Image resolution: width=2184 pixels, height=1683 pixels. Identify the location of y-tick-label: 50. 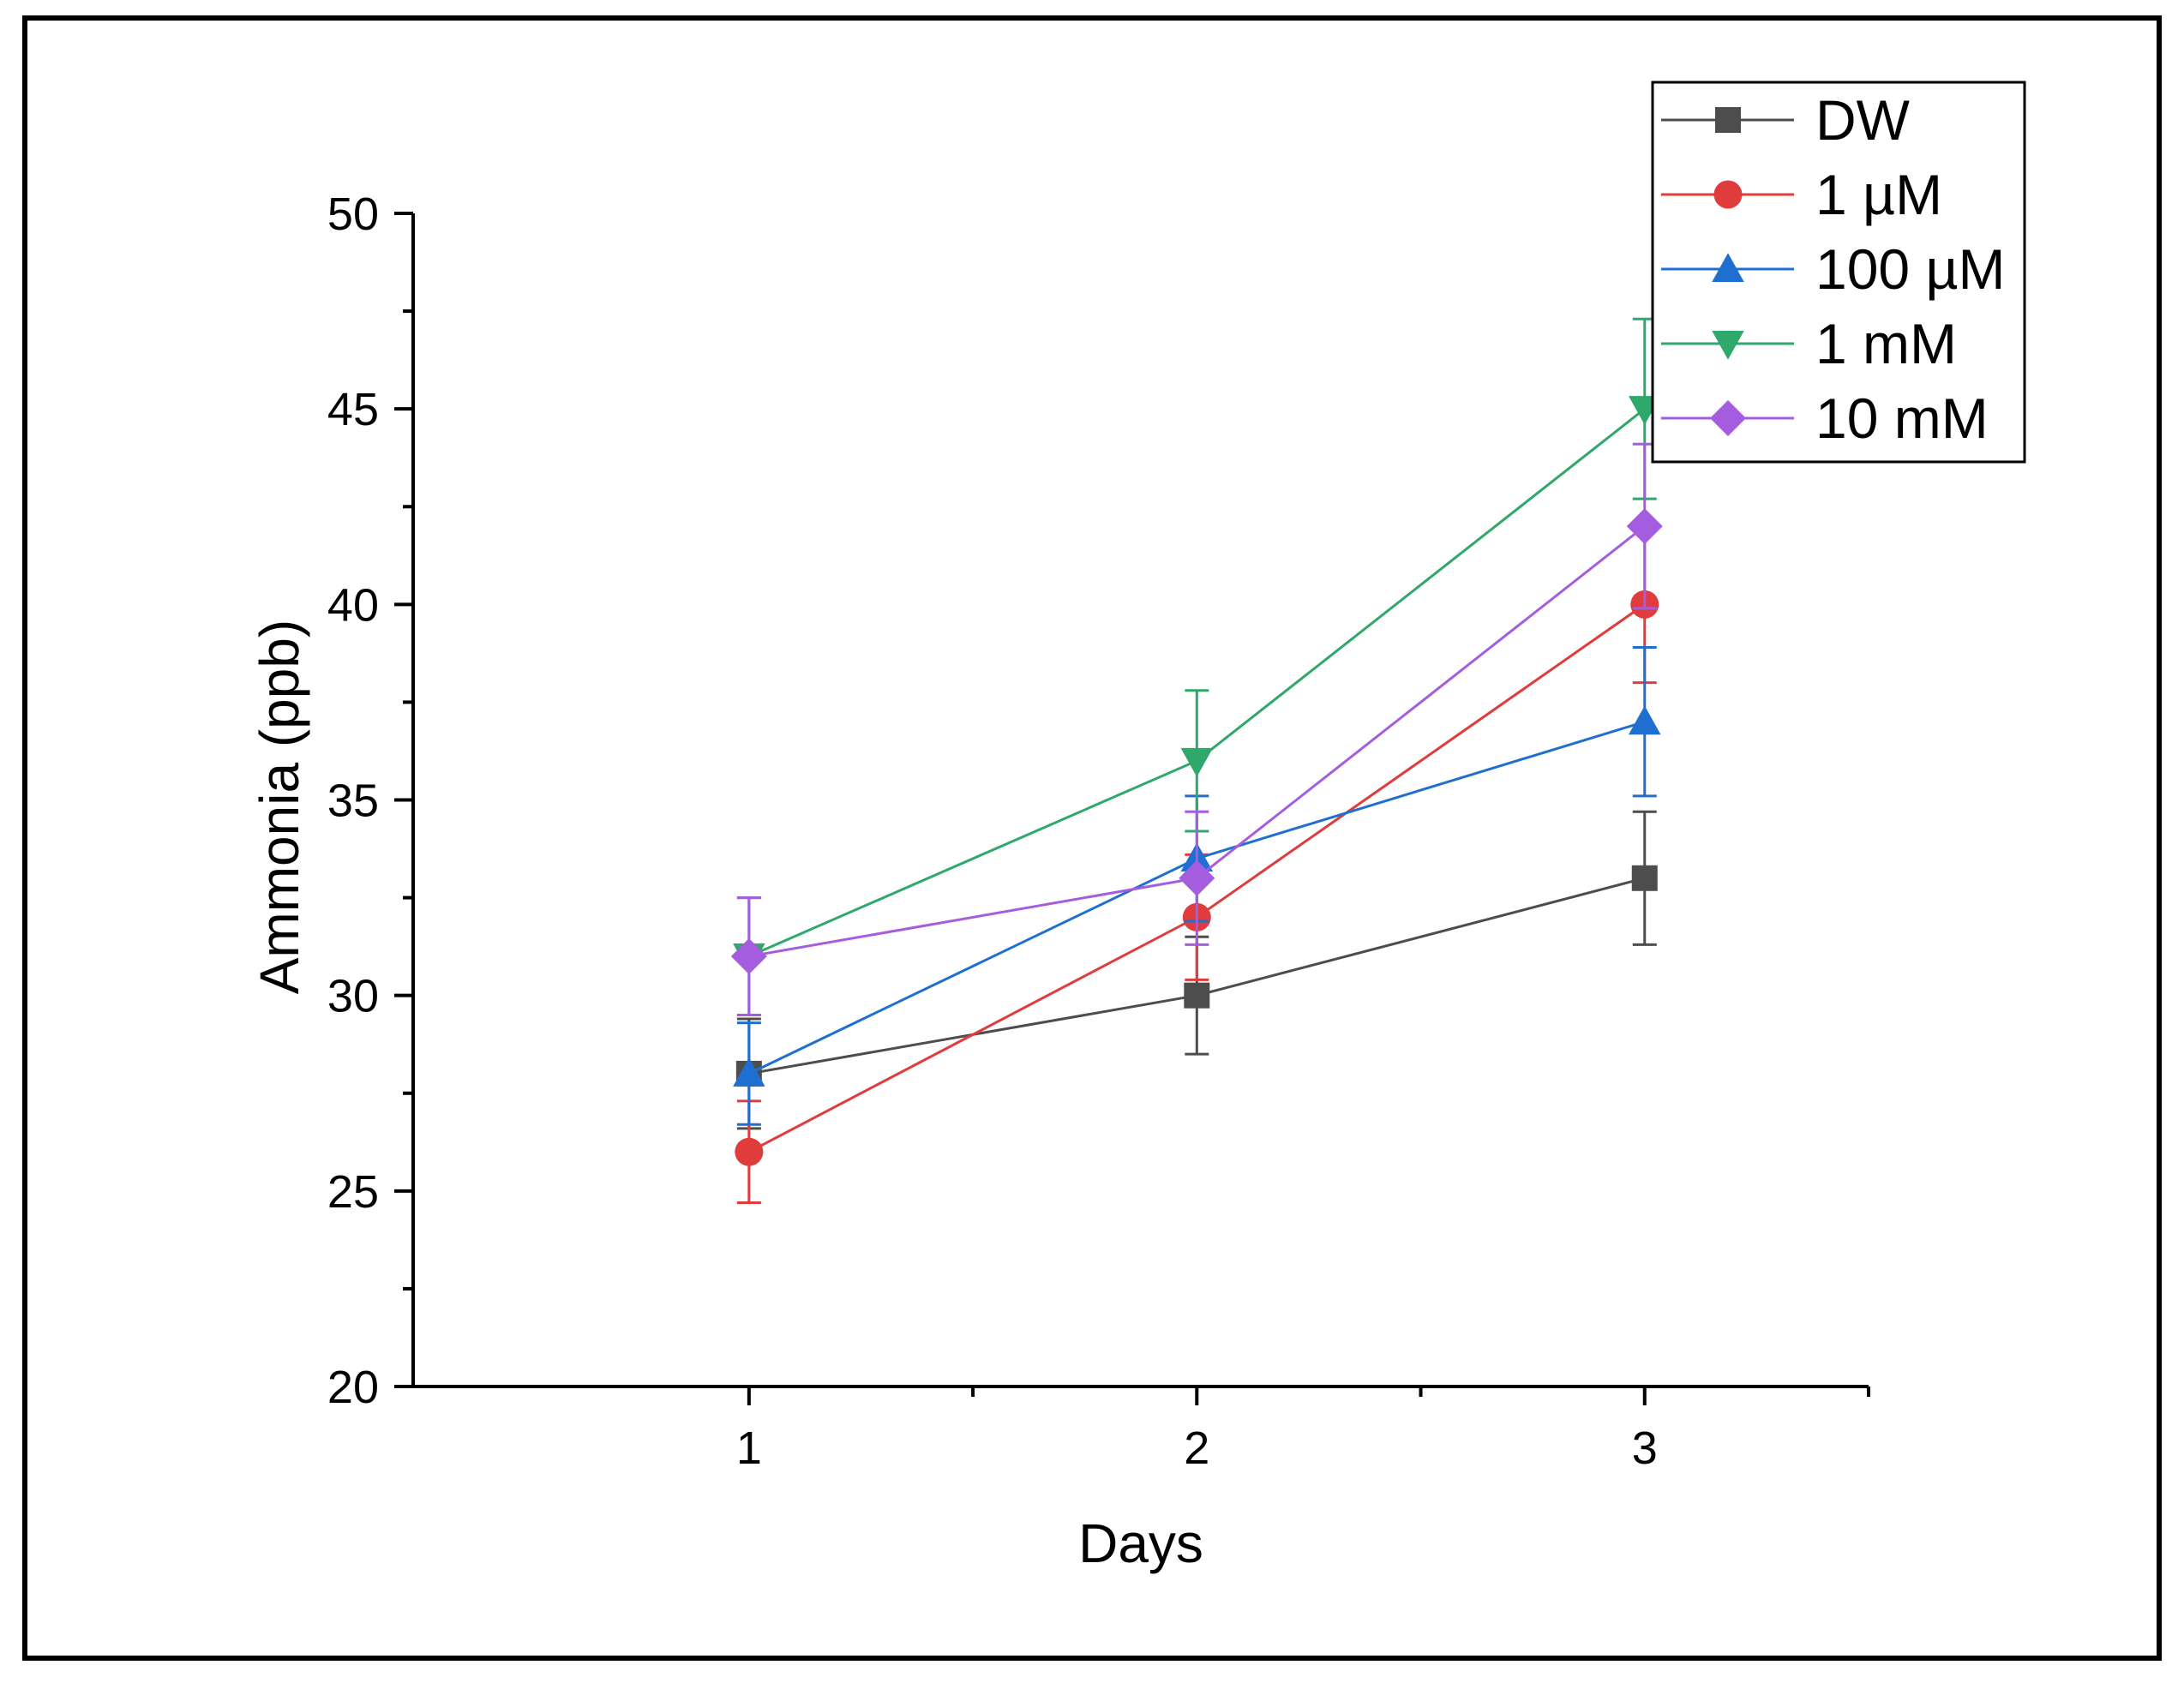
(353, 214).